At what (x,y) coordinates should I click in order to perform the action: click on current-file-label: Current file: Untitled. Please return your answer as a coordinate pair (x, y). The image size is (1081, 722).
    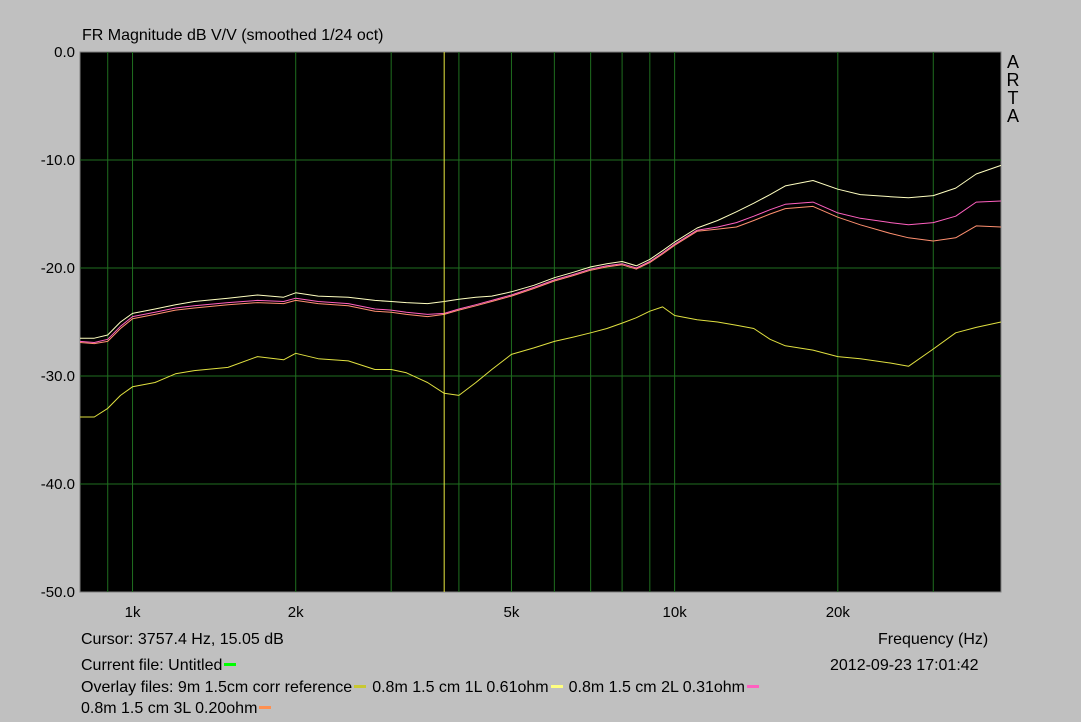
    Looking at the image, I should click on (161, 666).